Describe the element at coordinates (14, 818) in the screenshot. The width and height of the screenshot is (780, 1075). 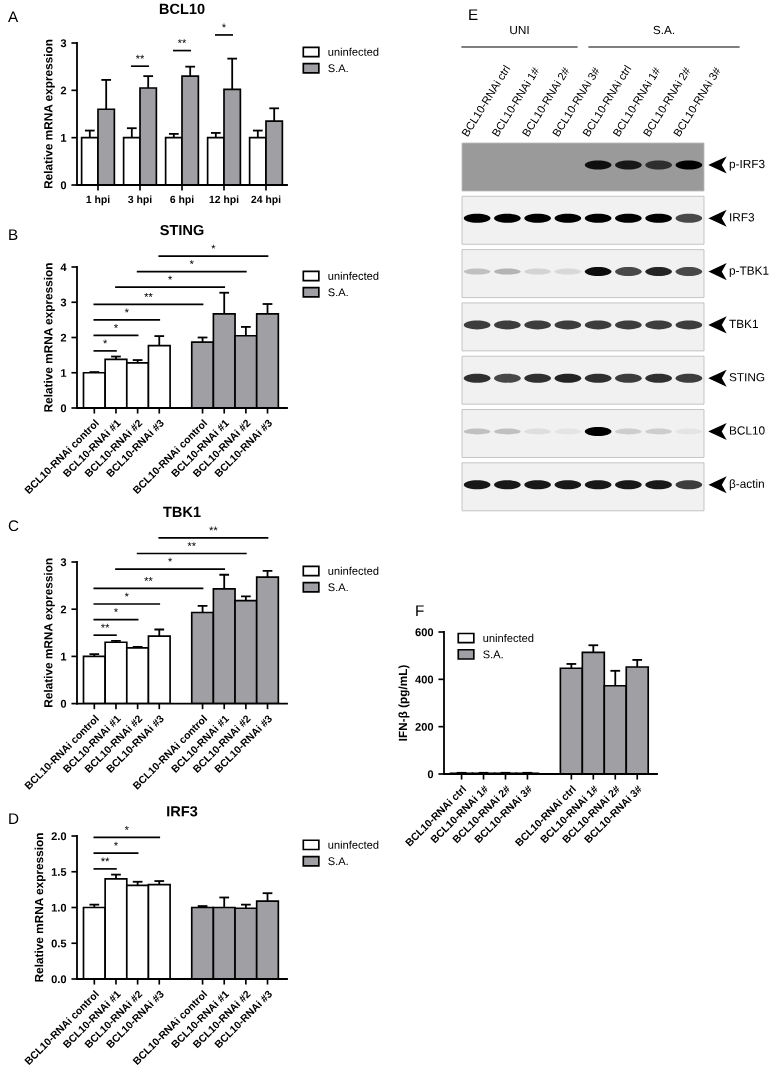
I see `text: D` at that location.